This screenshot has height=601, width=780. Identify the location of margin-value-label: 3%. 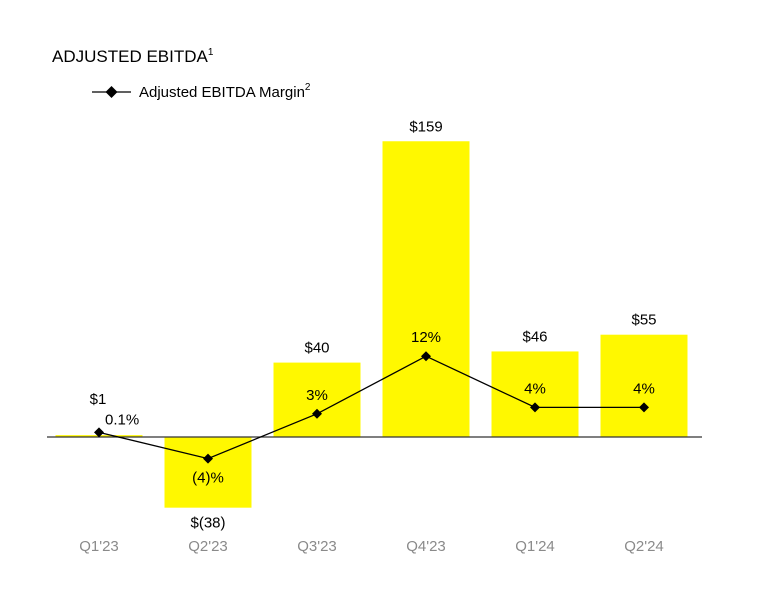
(317, 395).